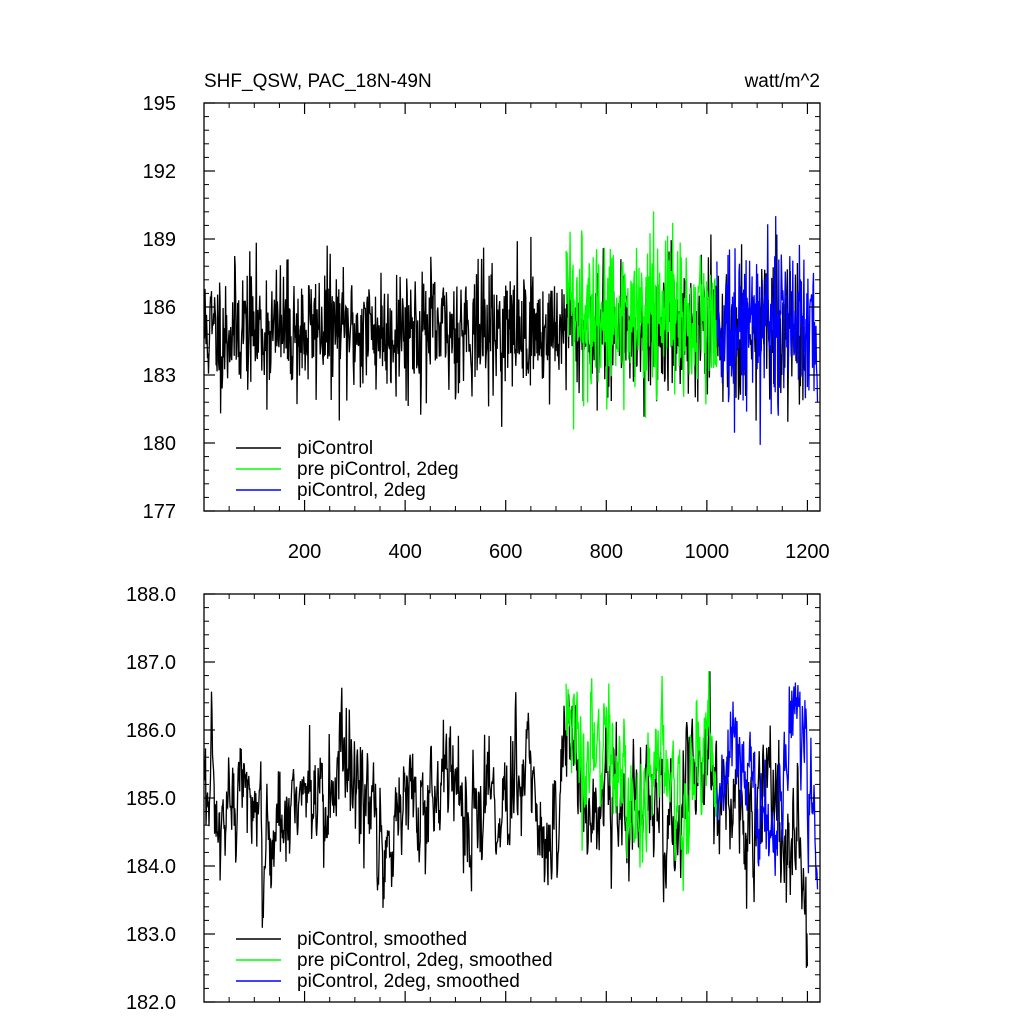 The height and width of the screenshot is (1024, 1024). What do you see at coordinates (151, 595) in the screenshot?
I see `y-tick-label: 188.0` at bounding box center [151, 595].